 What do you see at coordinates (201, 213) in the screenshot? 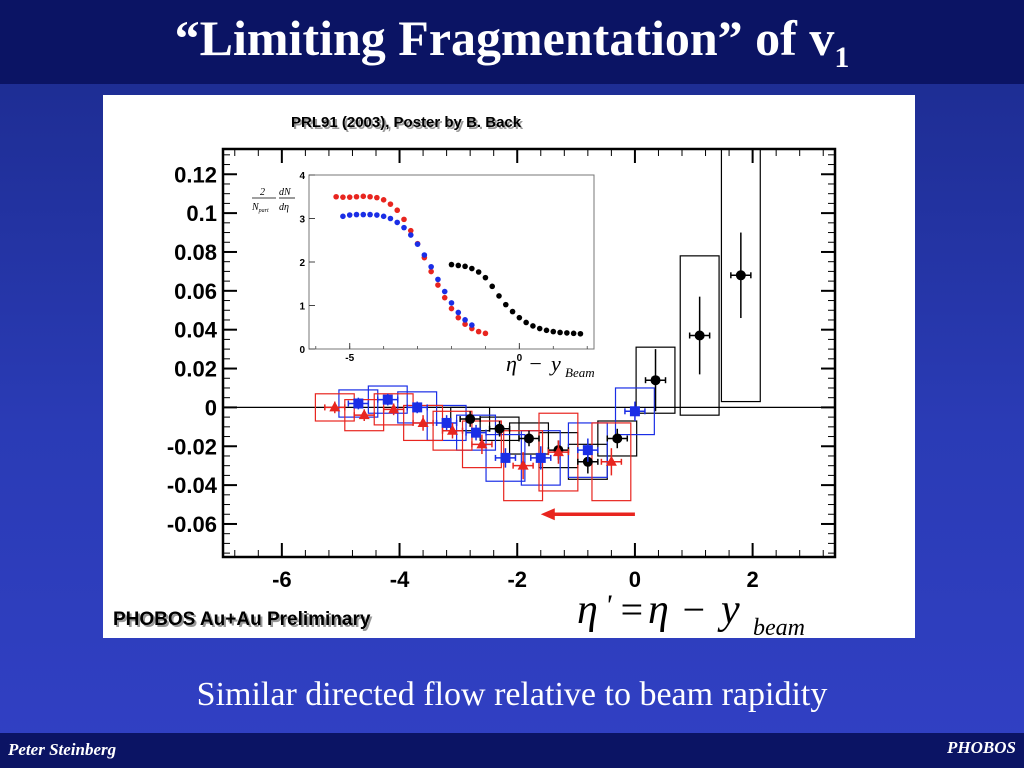
I see `y-tick-label: 0.1` at bounding box center [201, 213].